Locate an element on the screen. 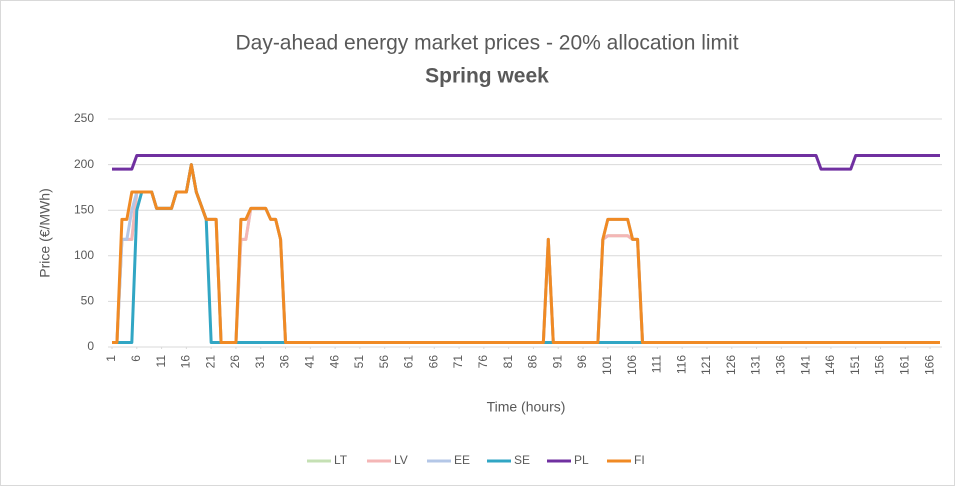 This screenshot has height=486, width=955. x-tick-label: 66 is located at coordinates (433, 362).